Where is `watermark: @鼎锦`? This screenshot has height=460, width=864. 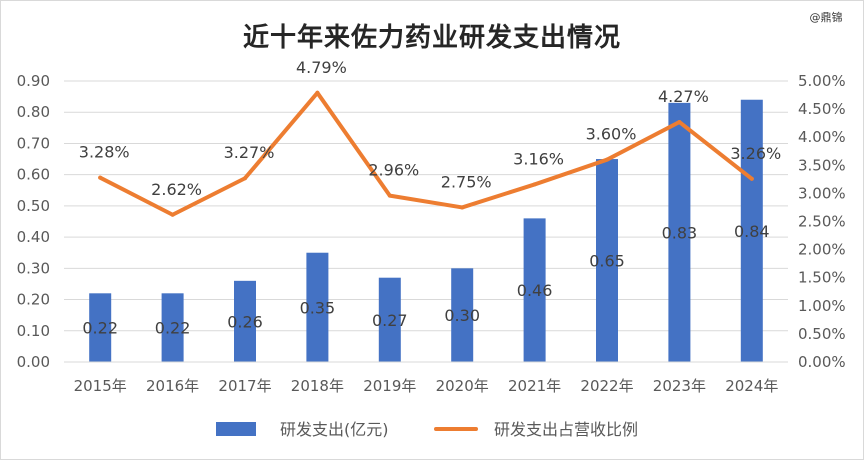
watermark: @鼎锦 is located at coordinates (826, 17).